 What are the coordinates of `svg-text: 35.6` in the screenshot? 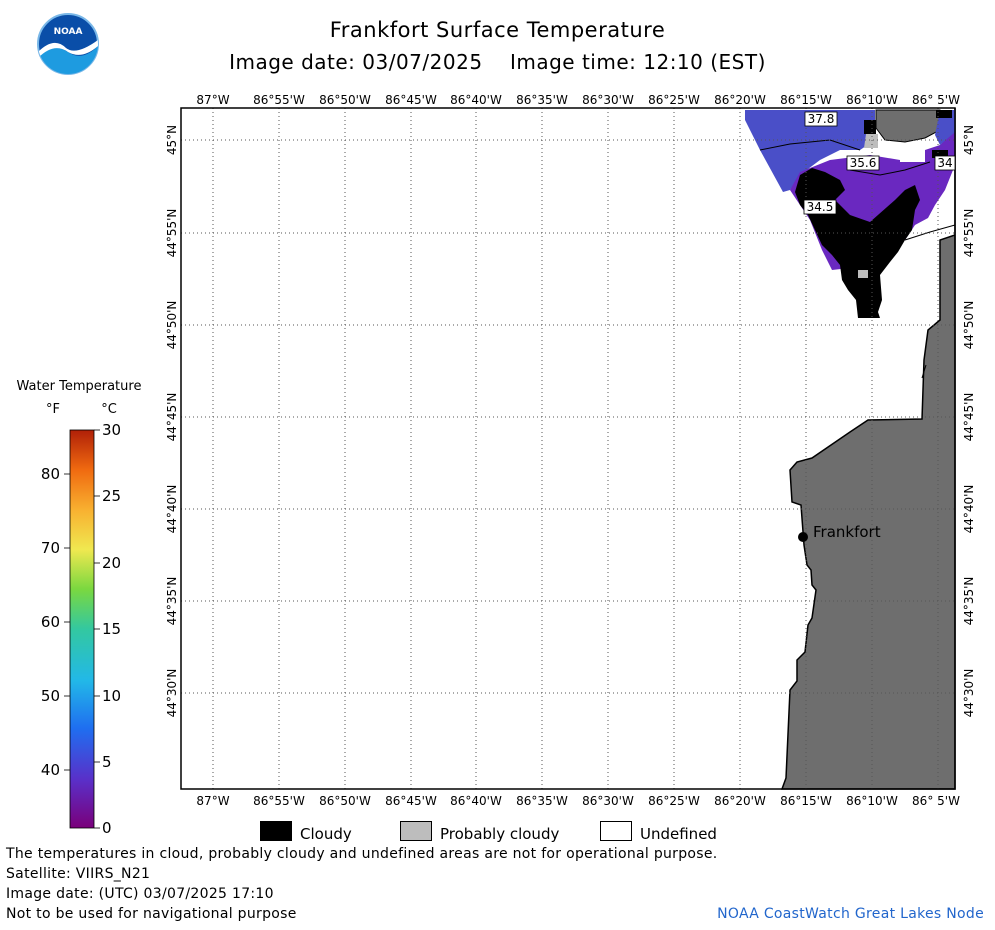 It's located at (863, 163).